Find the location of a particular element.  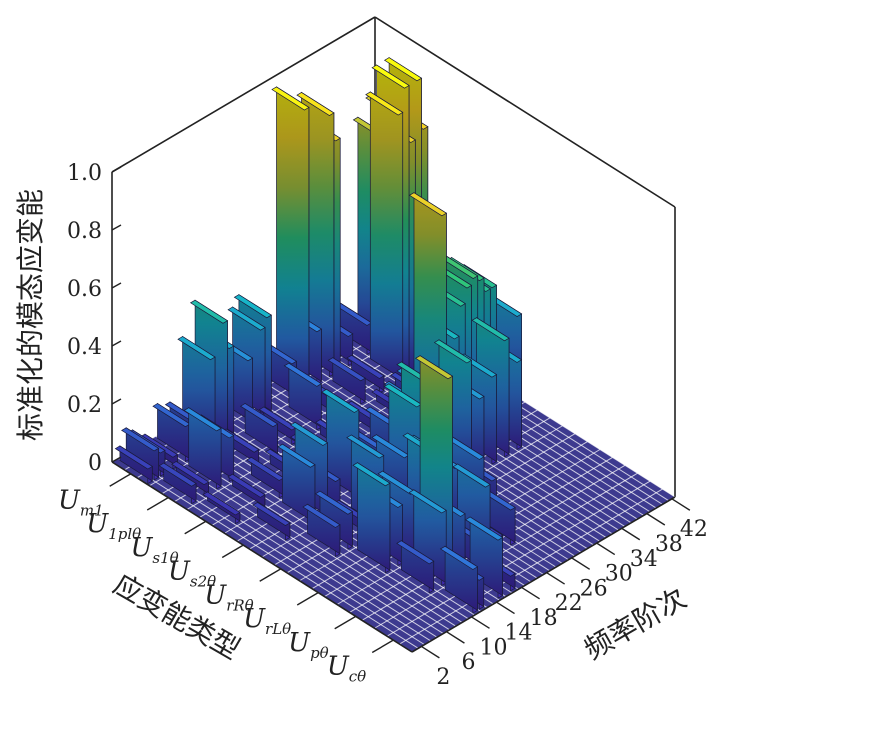

y-tick-label: Upθ is located at coordinates (308, 645).